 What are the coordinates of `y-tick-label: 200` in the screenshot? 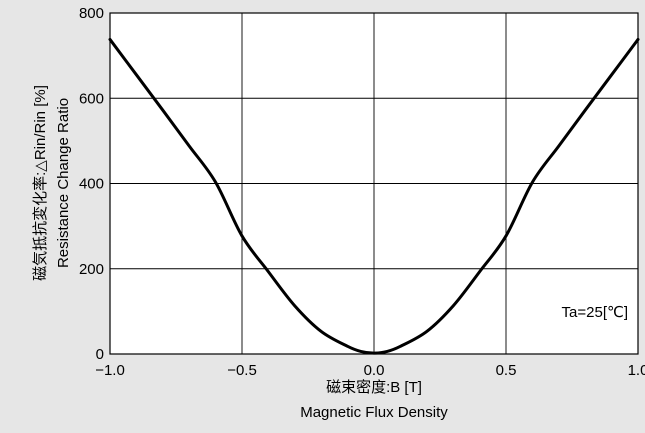 It's located at (91, 269).